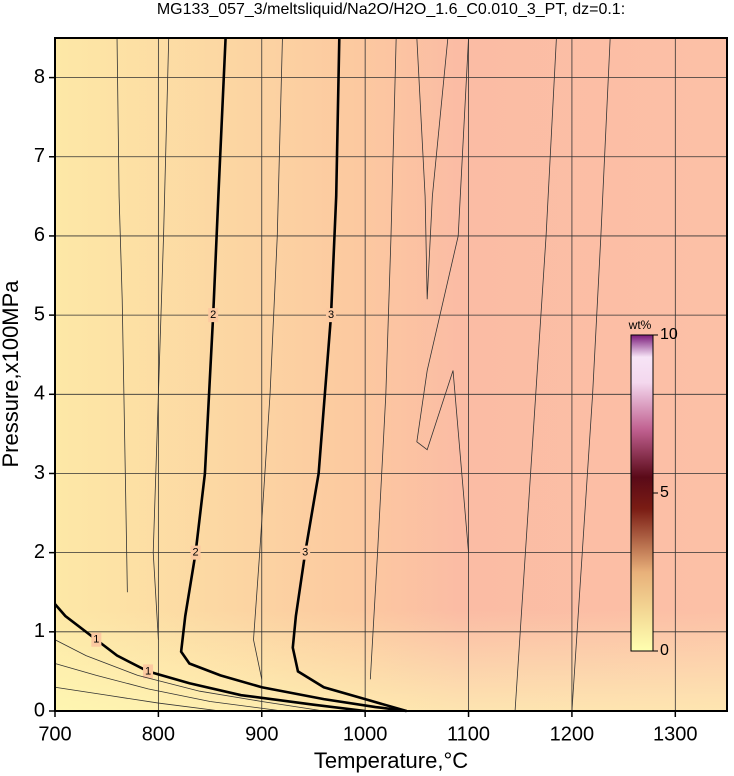 Image resolution: width=734 pixels, height=776 pixels. I want to click on x-tick-label: 1300, so click(675, 734).